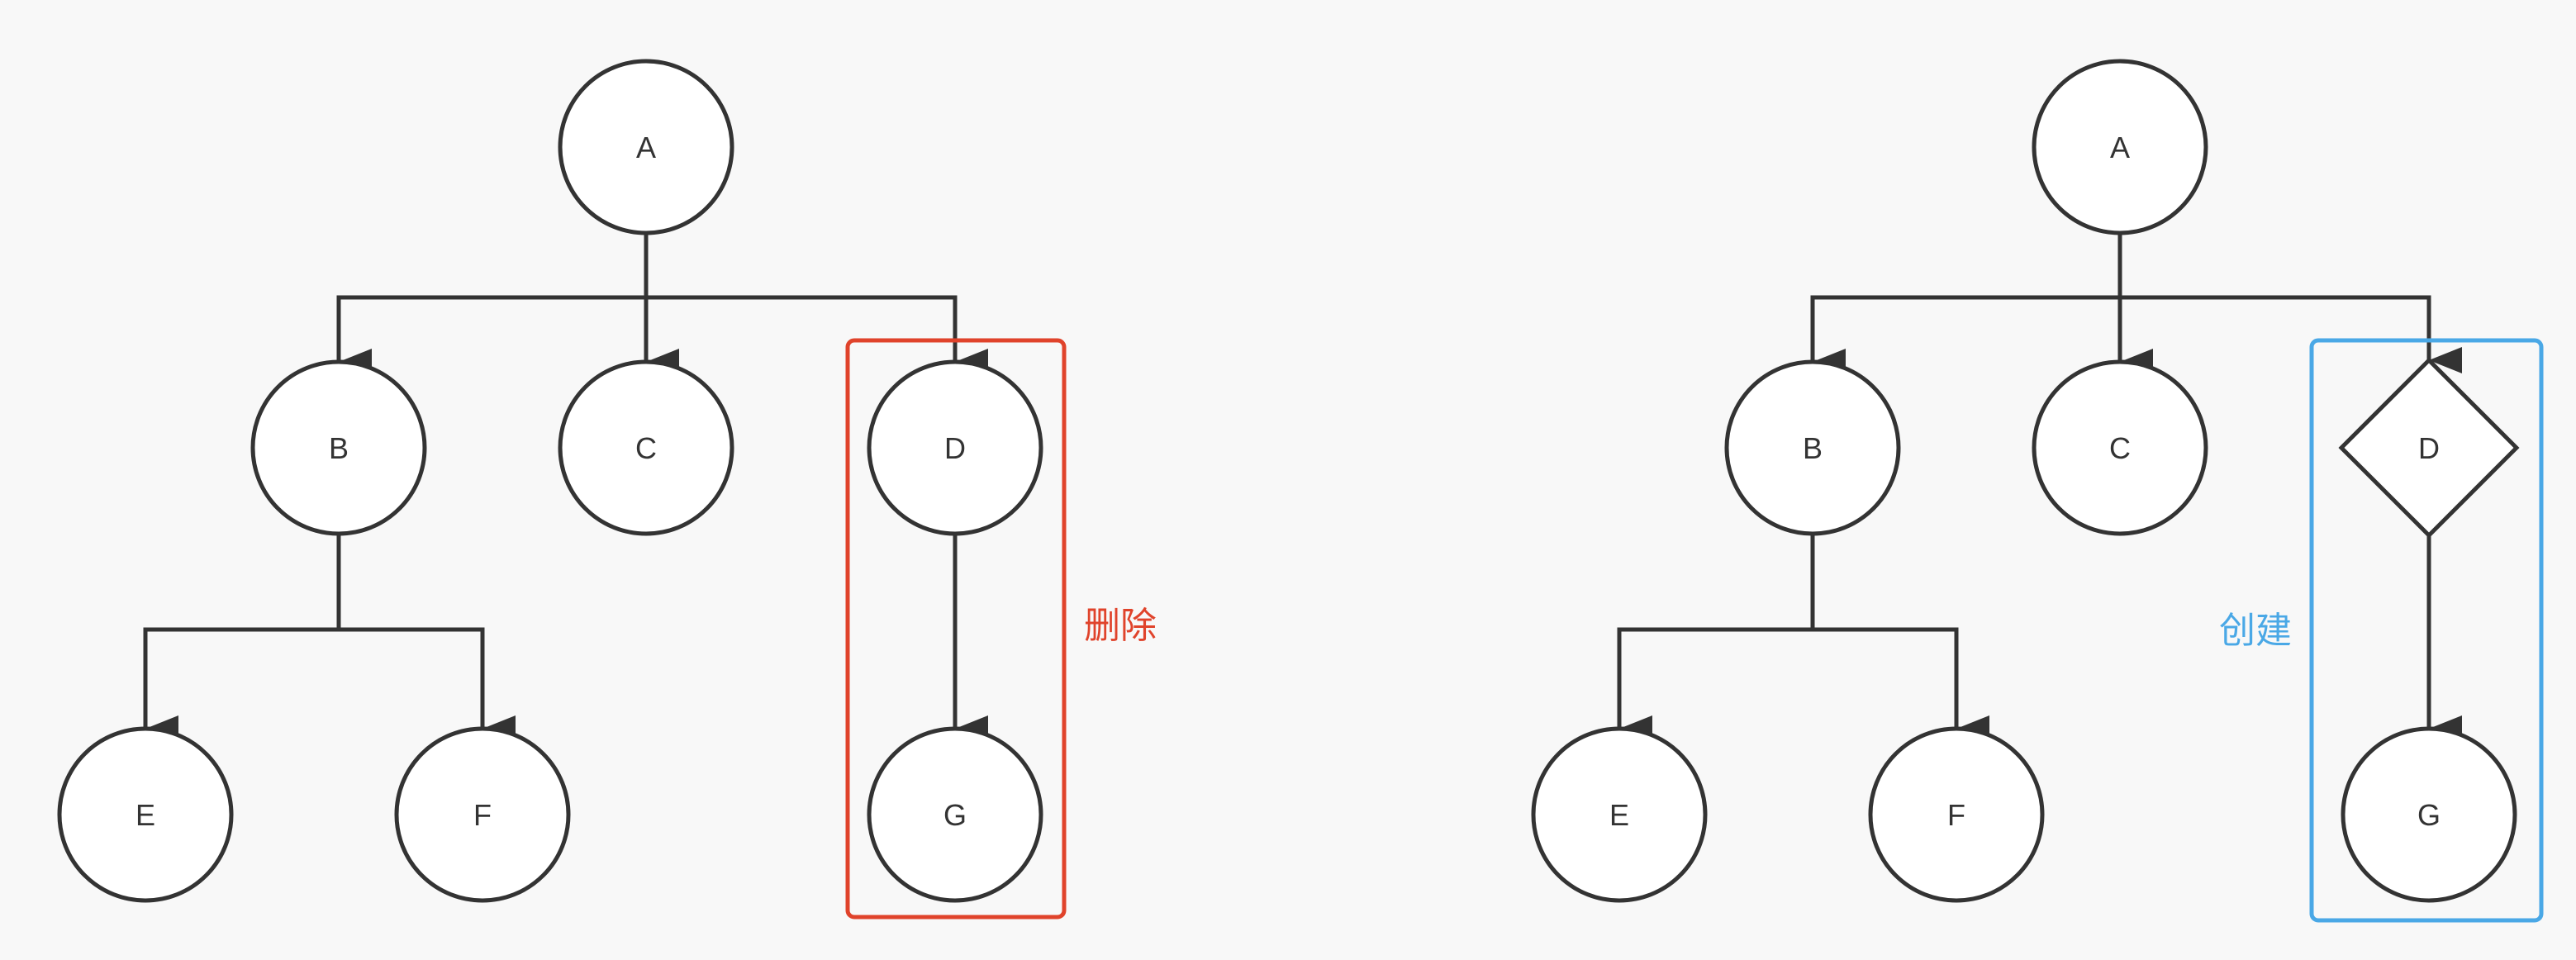  I want to click on highlight-box-after, so click(2426, 630).